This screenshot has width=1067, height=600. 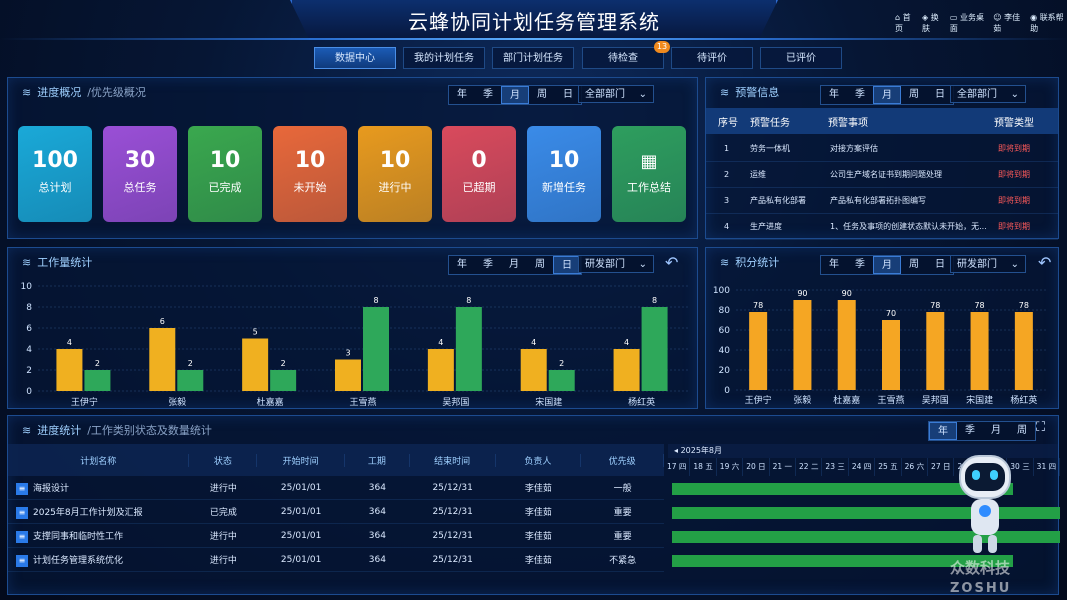 What do you see at coordinates (84, 92) in the screenshot?
I see `overview-title: ≋ 进度概况/优先级概况` at bounding box center [84, 92].